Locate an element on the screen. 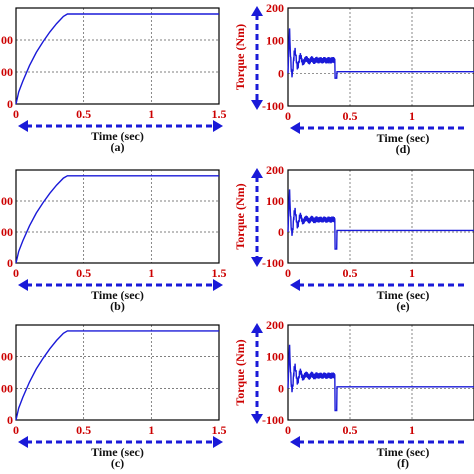  panel-label: (b) is located at coordinates (117, 306).